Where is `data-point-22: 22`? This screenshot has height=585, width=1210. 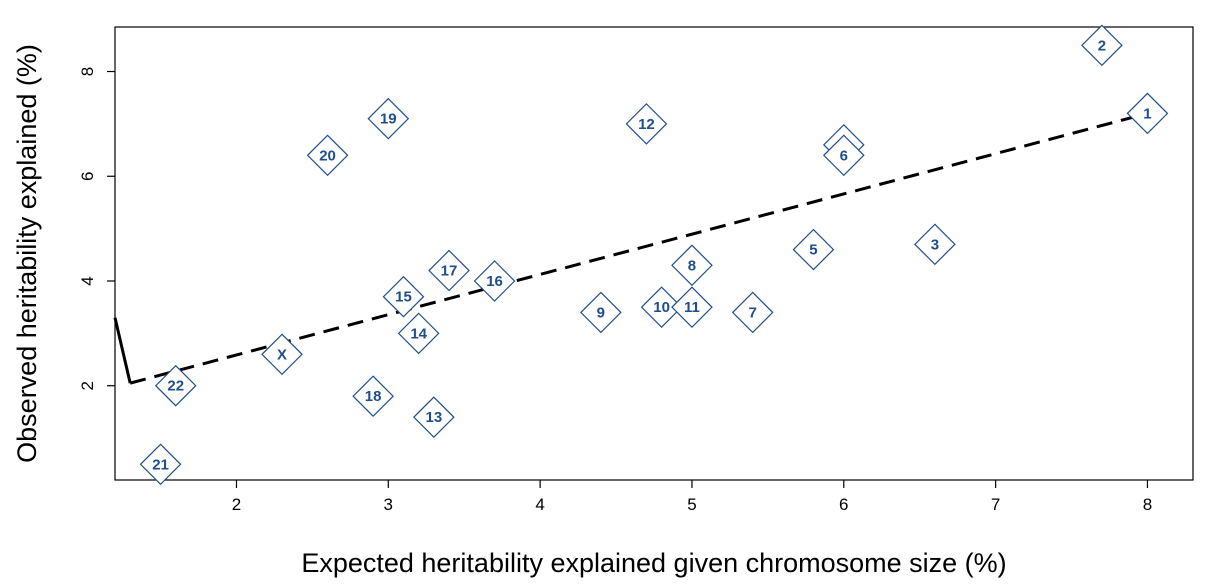
data-point-22: 22 is located at coordinates (175, 385).